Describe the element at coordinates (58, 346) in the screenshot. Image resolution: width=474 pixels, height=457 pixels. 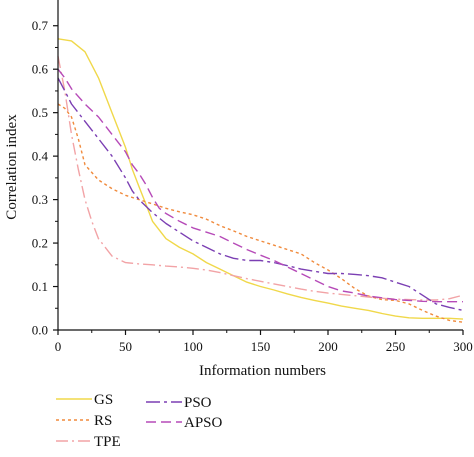
I see `x-tick-label: 0` at that location.